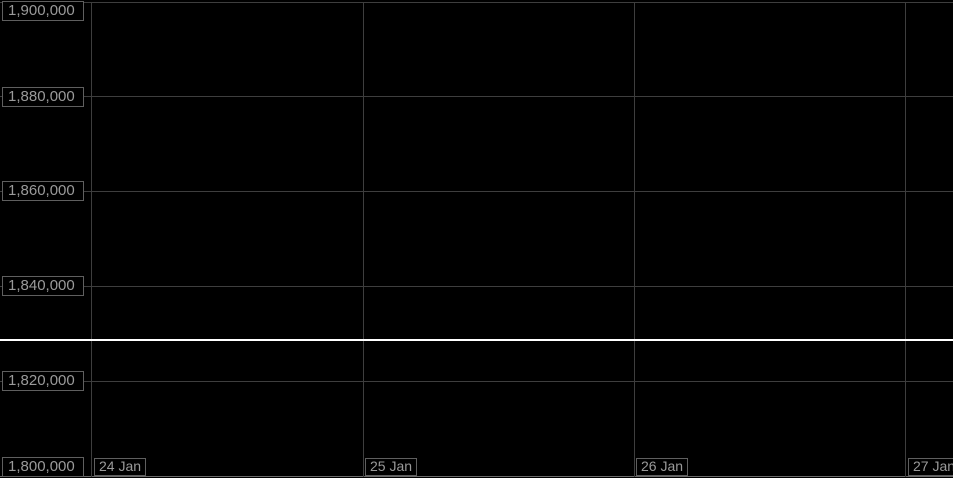  I want to click on y-axis-tick-label: 1,900,000, so click(43, 11).